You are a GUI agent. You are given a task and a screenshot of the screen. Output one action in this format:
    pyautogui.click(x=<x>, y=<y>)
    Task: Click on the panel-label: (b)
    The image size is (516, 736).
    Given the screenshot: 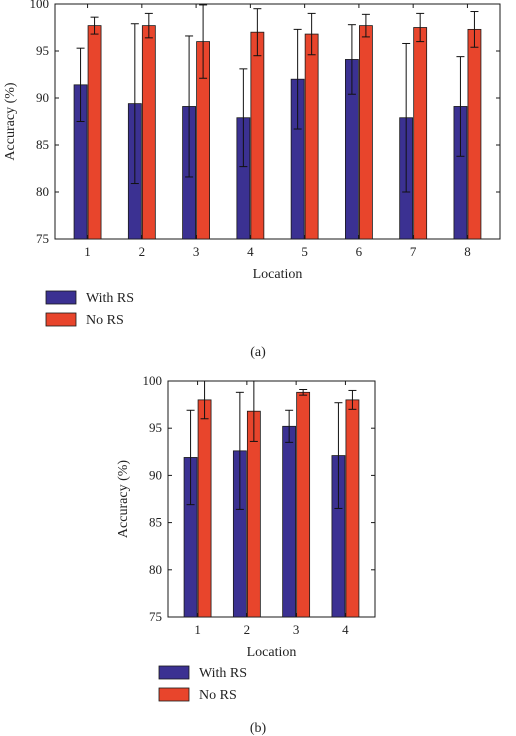 What is the action you would take?
    pyautogui.click(x=258, y=728)
    